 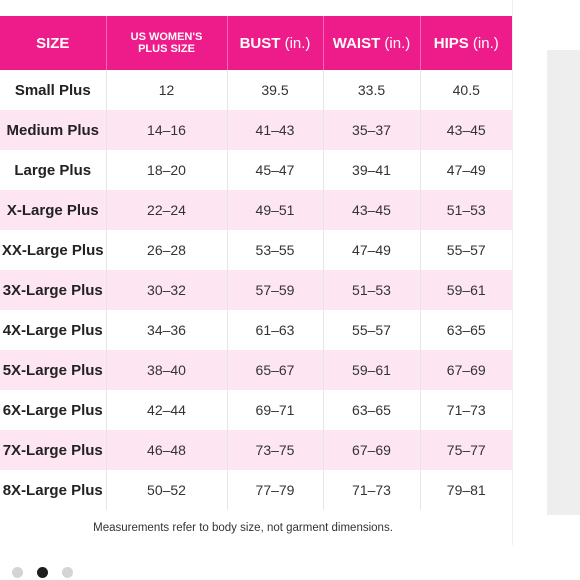 I want to click on table-row: Medium Plus 14–16 41–43 35–37 43–45, so click(x=256, y=130).